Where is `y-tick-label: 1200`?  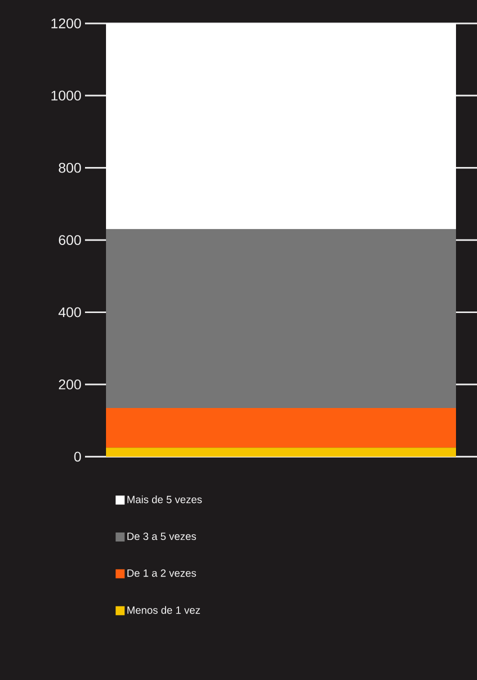
y-tick-label: 1200 is located at coordinates (66, 23).